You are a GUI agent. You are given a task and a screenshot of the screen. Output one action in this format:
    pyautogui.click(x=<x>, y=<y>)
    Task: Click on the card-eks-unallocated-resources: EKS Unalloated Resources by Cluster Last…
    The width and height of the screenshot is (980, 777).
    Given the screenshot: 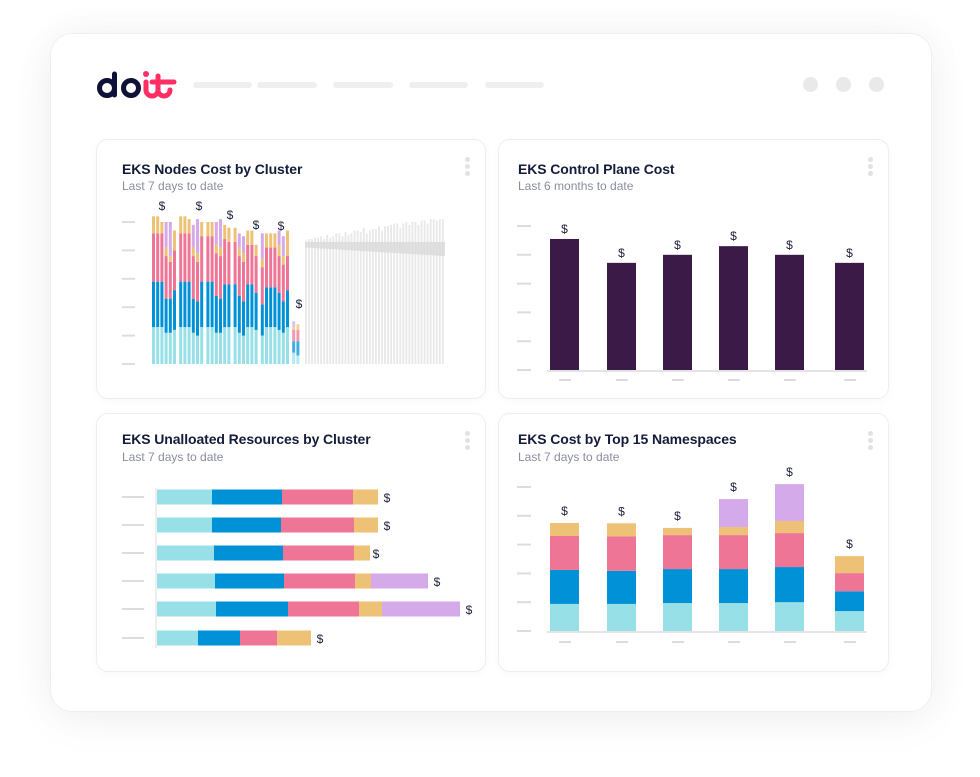 What is the action you would take?
    pyautogui.click(x=291, y=542)
    